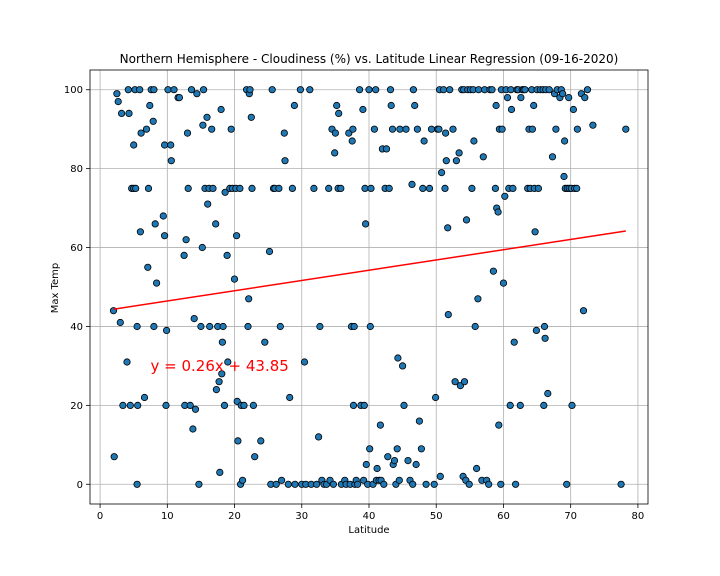  I want to click on x-tick-label: 20, so click(234, 516).